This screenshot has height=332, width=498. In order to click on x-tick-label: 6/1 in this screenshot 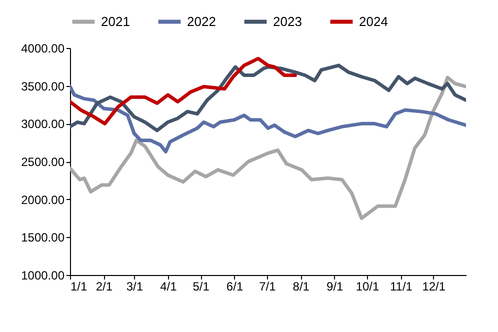, I will do `click(235, 287)`.